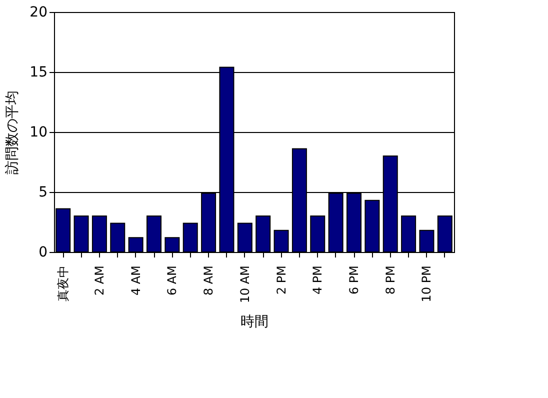 The image size is (548, 398). Describe the element at coordinates (354, 280) in the screenshot. I see `x-tick-label: 6 PM` at that location.